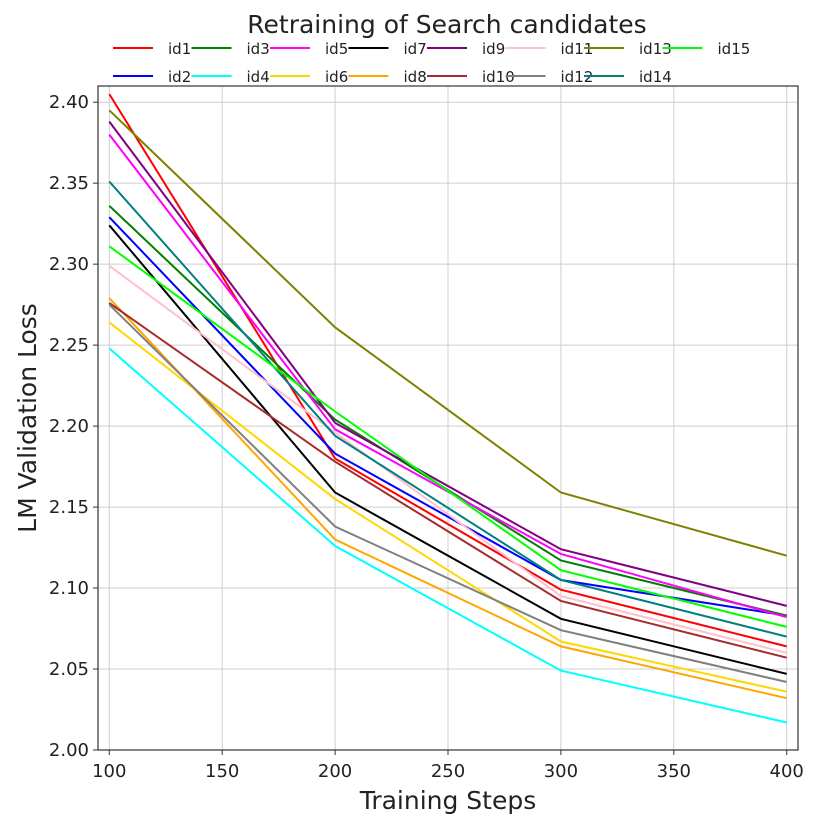  What do you see at coordinates (628, 77) in the screenshot?
I see `legend-item-id14: id14` at bounding box center [628, 77].